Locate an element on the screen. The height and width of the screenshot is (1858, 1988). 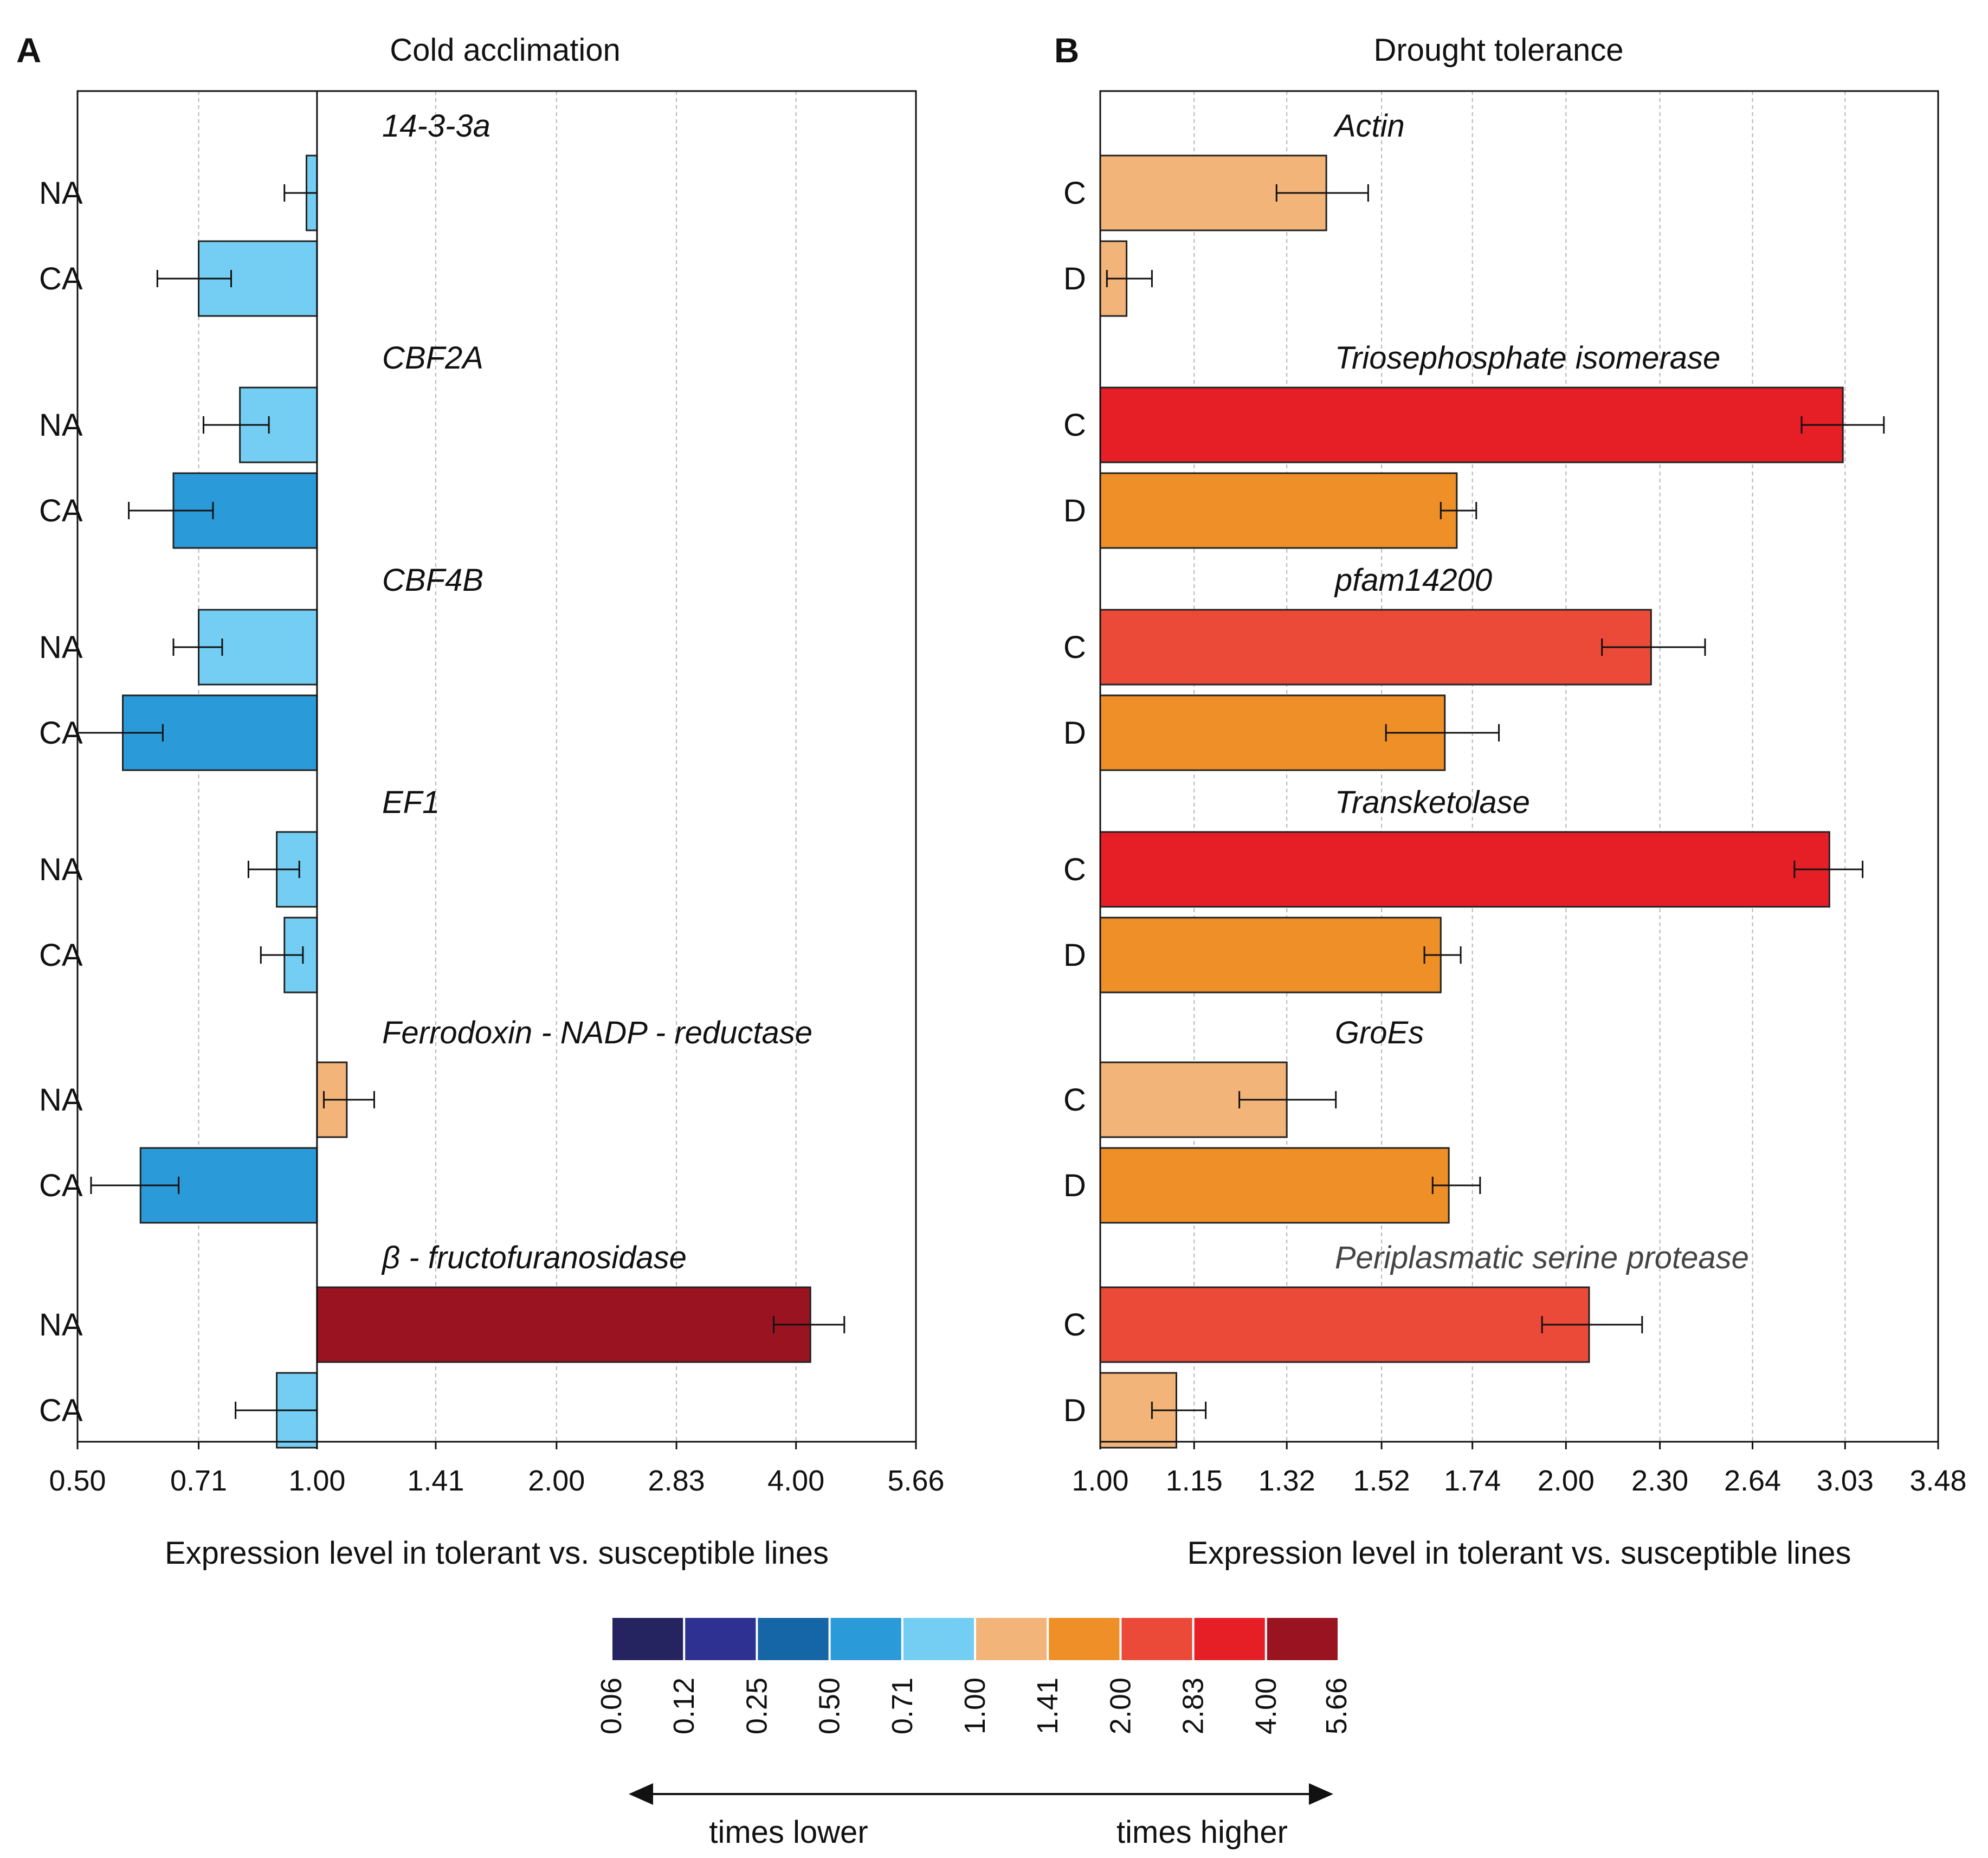
gene-label: β - fructofuranosidase is located at coordinates (534, 1258).